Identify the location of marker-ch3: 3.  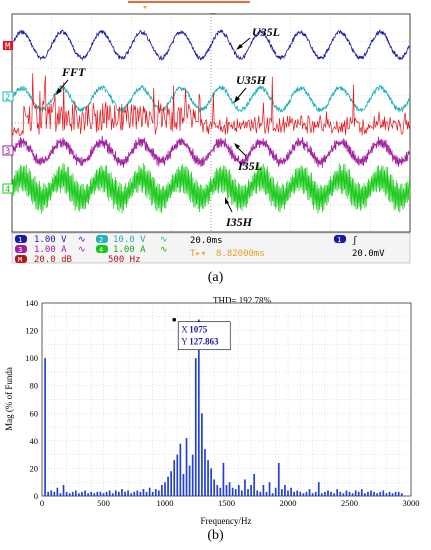
(7, 152).